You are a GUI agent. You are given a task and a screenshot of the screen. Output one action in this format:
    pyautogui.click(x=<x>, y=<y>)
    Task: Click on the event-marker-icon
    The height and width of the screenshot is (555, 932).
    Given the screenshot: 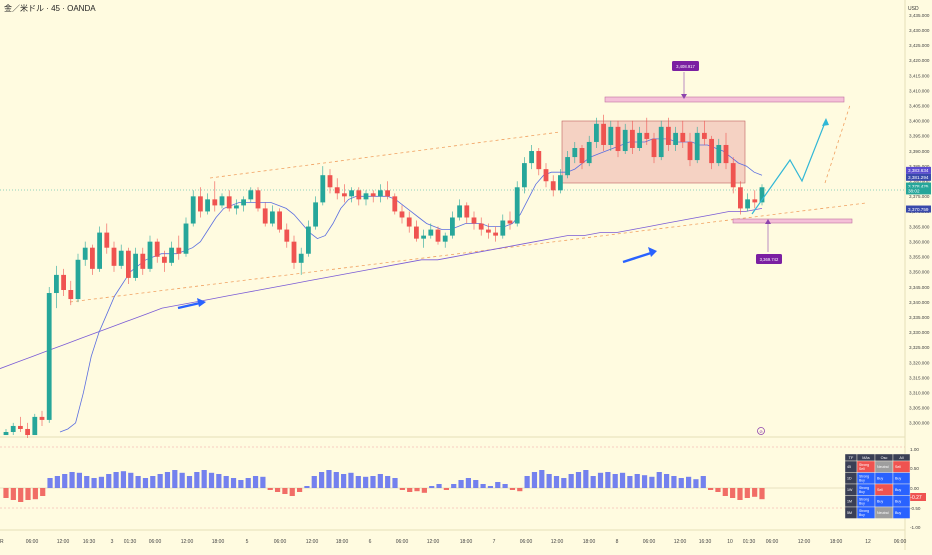 What is the action you would take?
    pyautogui.click(x=761, y=431)
    